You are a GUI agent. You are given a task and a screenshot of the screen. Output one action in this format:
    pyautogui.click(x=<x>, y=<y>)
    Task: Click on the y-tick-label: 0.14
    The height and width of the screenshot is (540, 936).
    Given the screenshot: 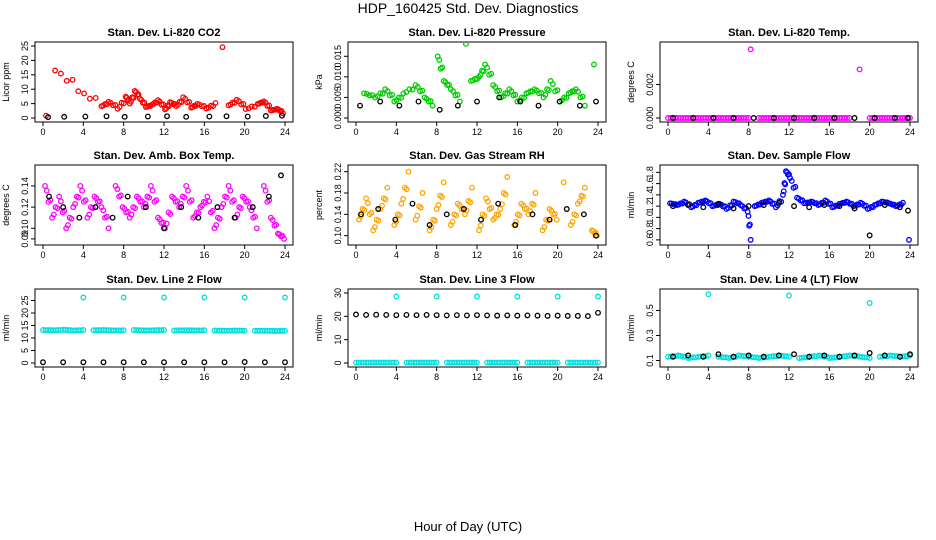 What is the action you would take?
    pyautogui.click(x=338, y=215)
    